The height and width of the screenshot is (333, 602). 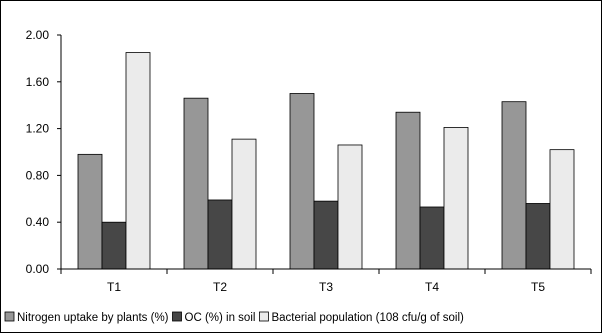 I want to click on y-tick-label: 1.20, so click(x=38, y=129).